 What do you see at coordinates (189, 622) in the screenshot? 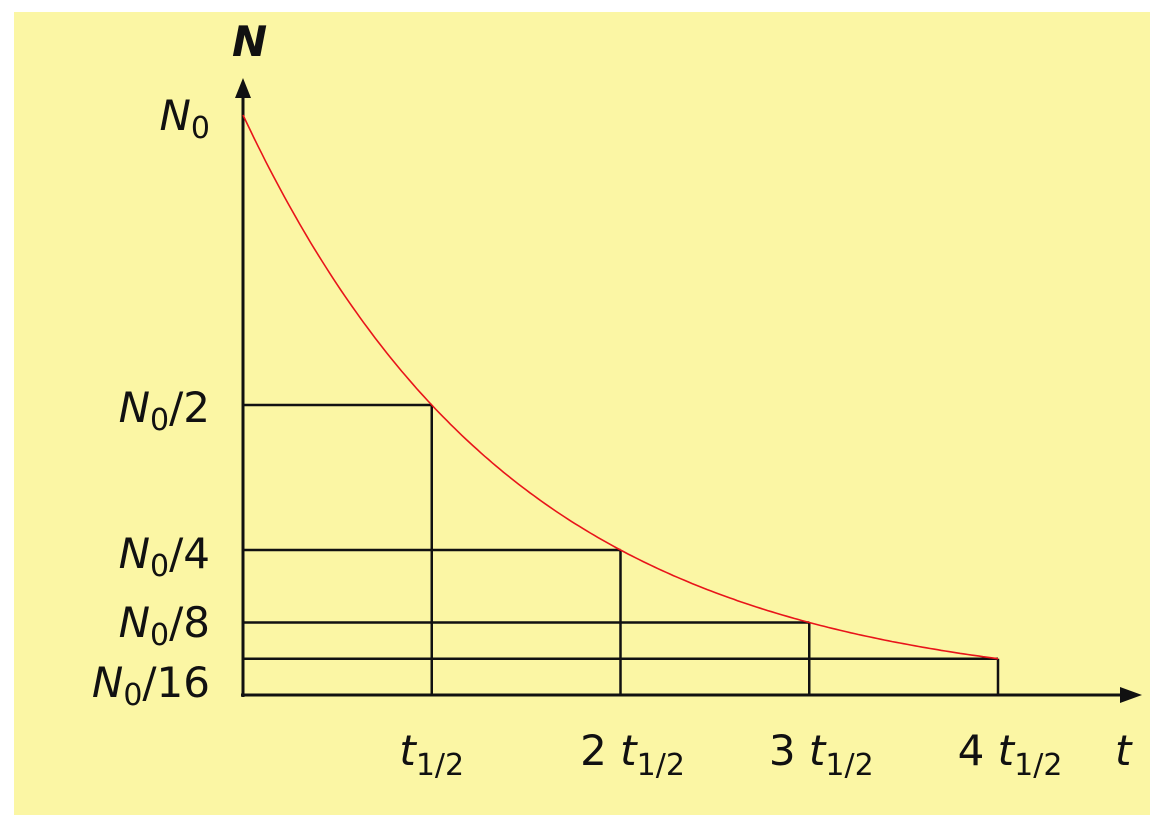
I see `suffix: /8` at bounding box center [189, 622].